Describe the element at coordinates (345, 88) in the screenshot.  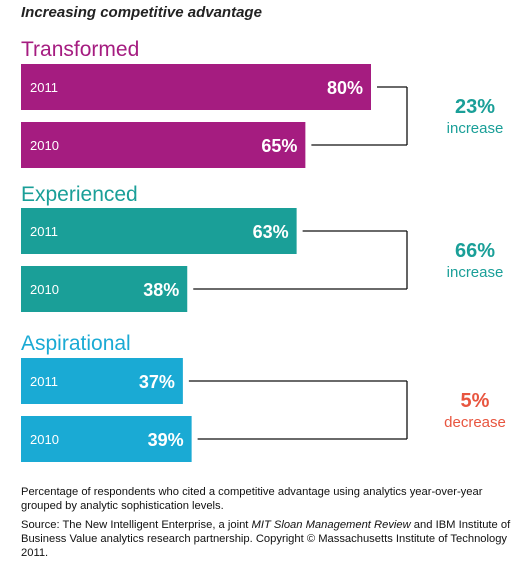
I see `bar-value-label: 80%` at that location.